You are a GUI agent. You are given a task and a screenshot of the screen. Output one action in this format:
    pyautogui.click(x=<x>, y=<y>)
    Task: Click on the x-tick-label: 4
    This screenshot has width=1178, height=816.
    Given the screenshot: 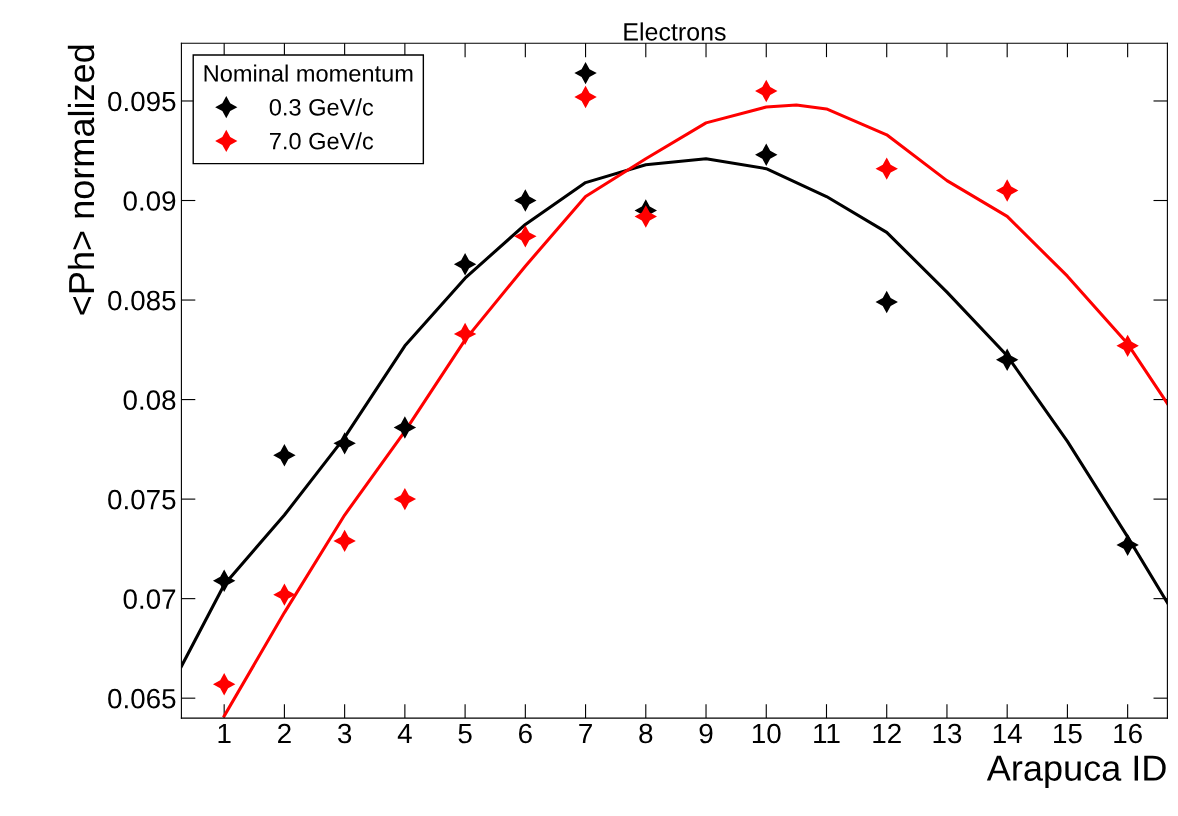 What is the action you would take?
    pyautogui.click(x=404, y=733)
    